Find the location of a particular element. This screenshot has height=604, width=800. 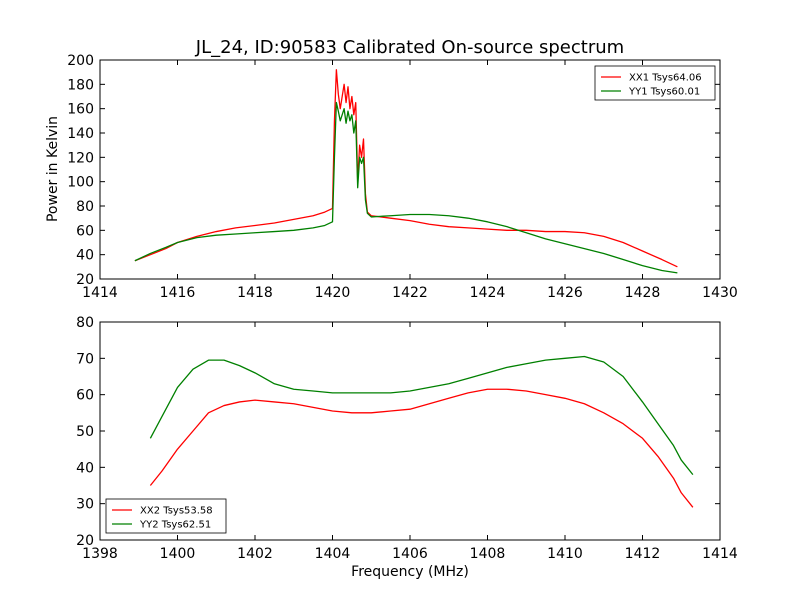

y-tick-label: 70 is located at coordinates (85, 359).